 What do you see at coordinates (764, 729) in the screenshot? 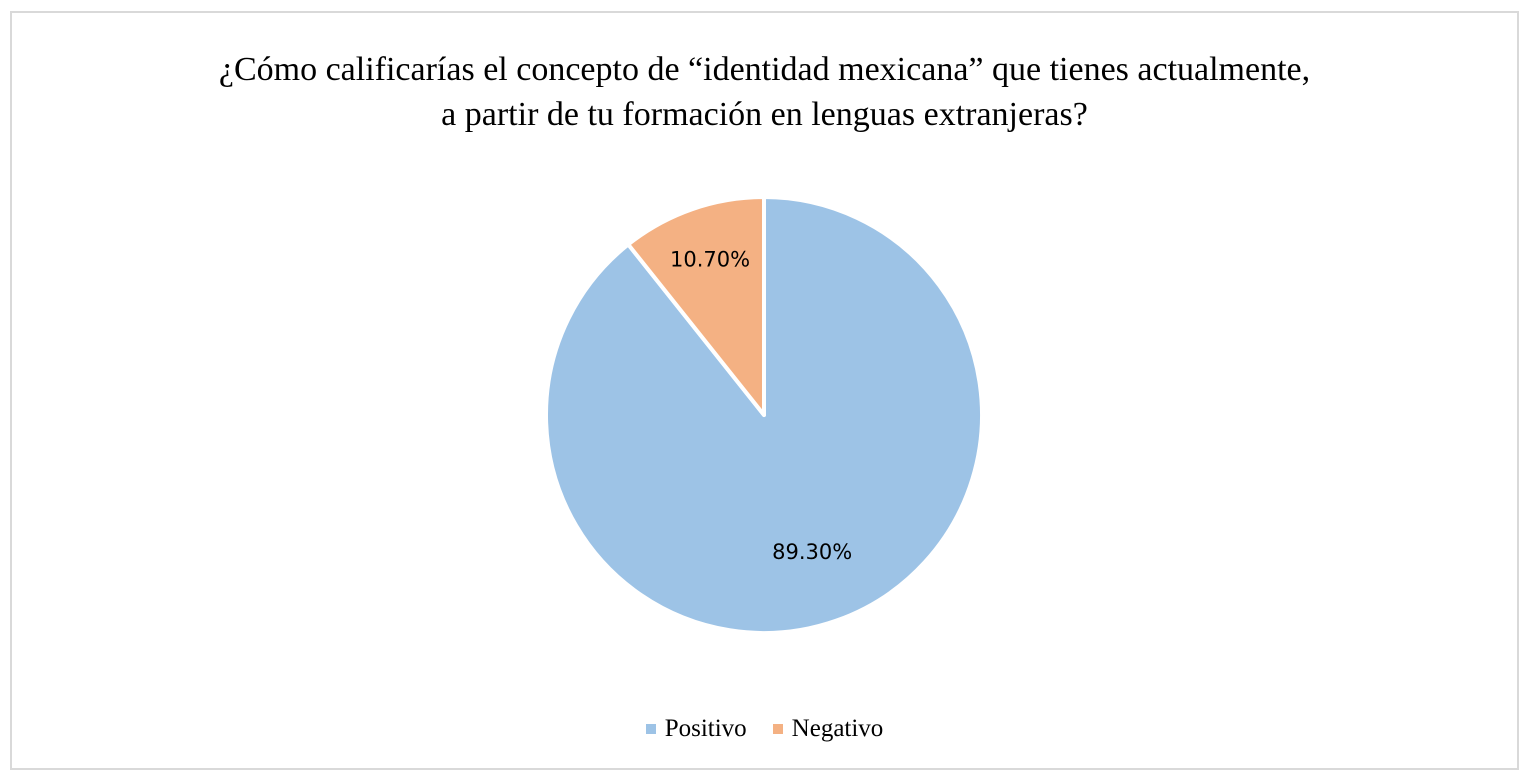
I see `legend: Positivo Negativo` at bounding box center [764, 729].